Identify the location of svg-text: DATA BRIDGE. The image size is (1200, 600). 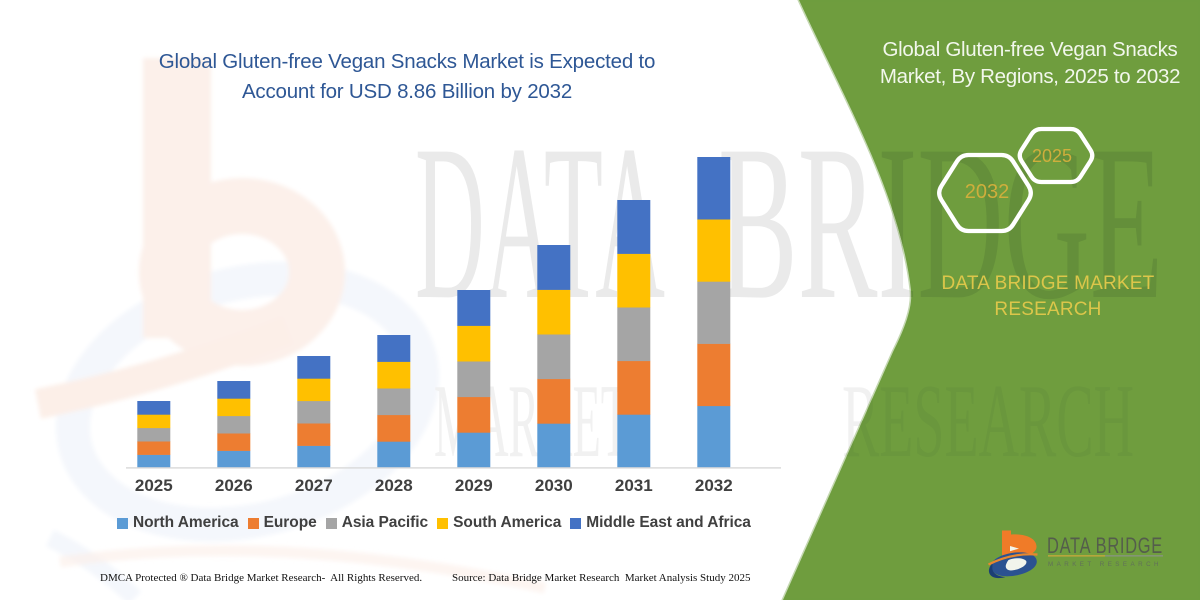
(1105, 545).